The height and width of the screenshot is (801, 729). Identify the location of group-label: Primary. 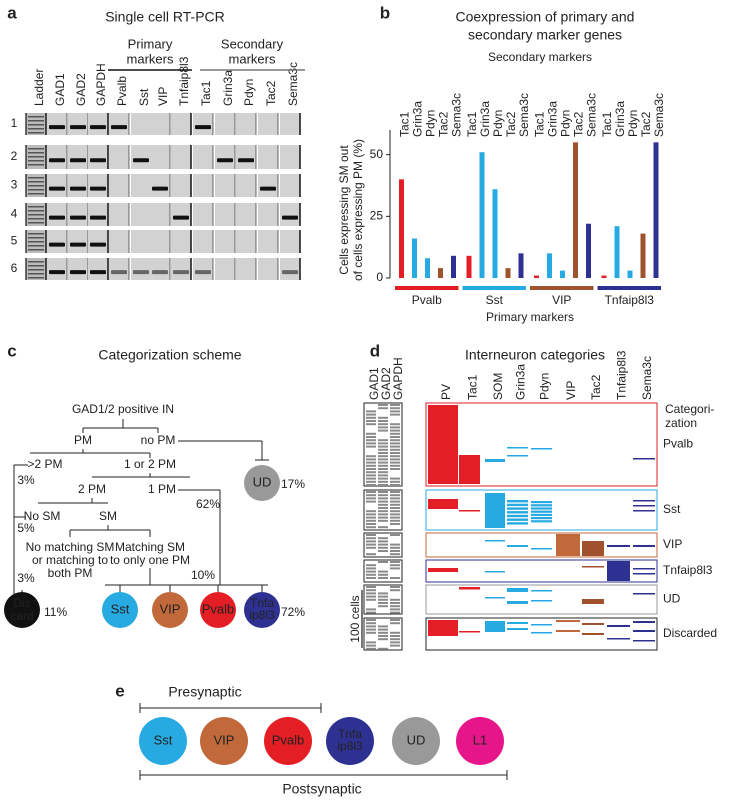
(150, 43).